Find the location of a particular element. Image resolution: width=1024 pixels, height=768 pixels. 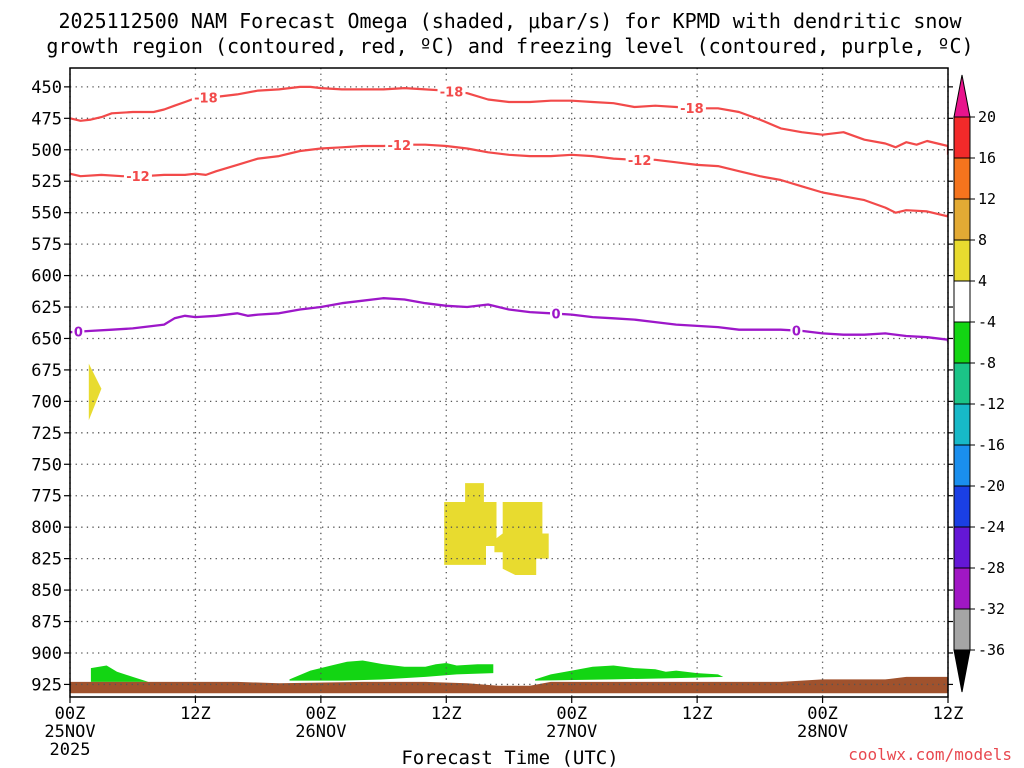

contour-label-0-1: 0 is located at coordinates (556, 315).